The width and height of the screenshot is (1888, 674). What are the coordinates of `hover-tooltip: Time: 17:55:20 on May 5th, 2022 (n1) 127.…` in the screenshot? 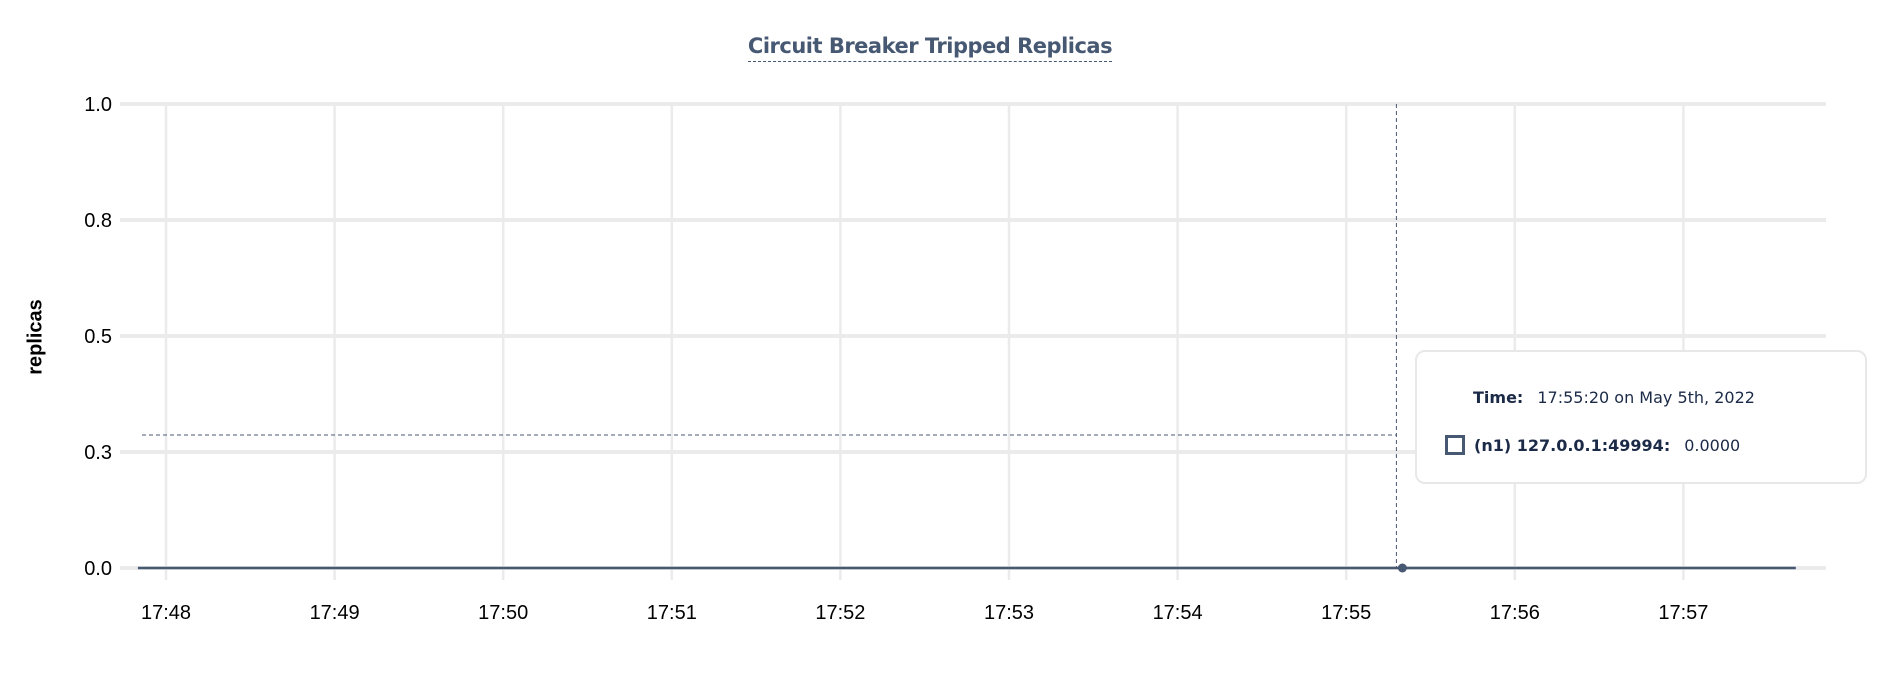 It's located at (1641, 417).